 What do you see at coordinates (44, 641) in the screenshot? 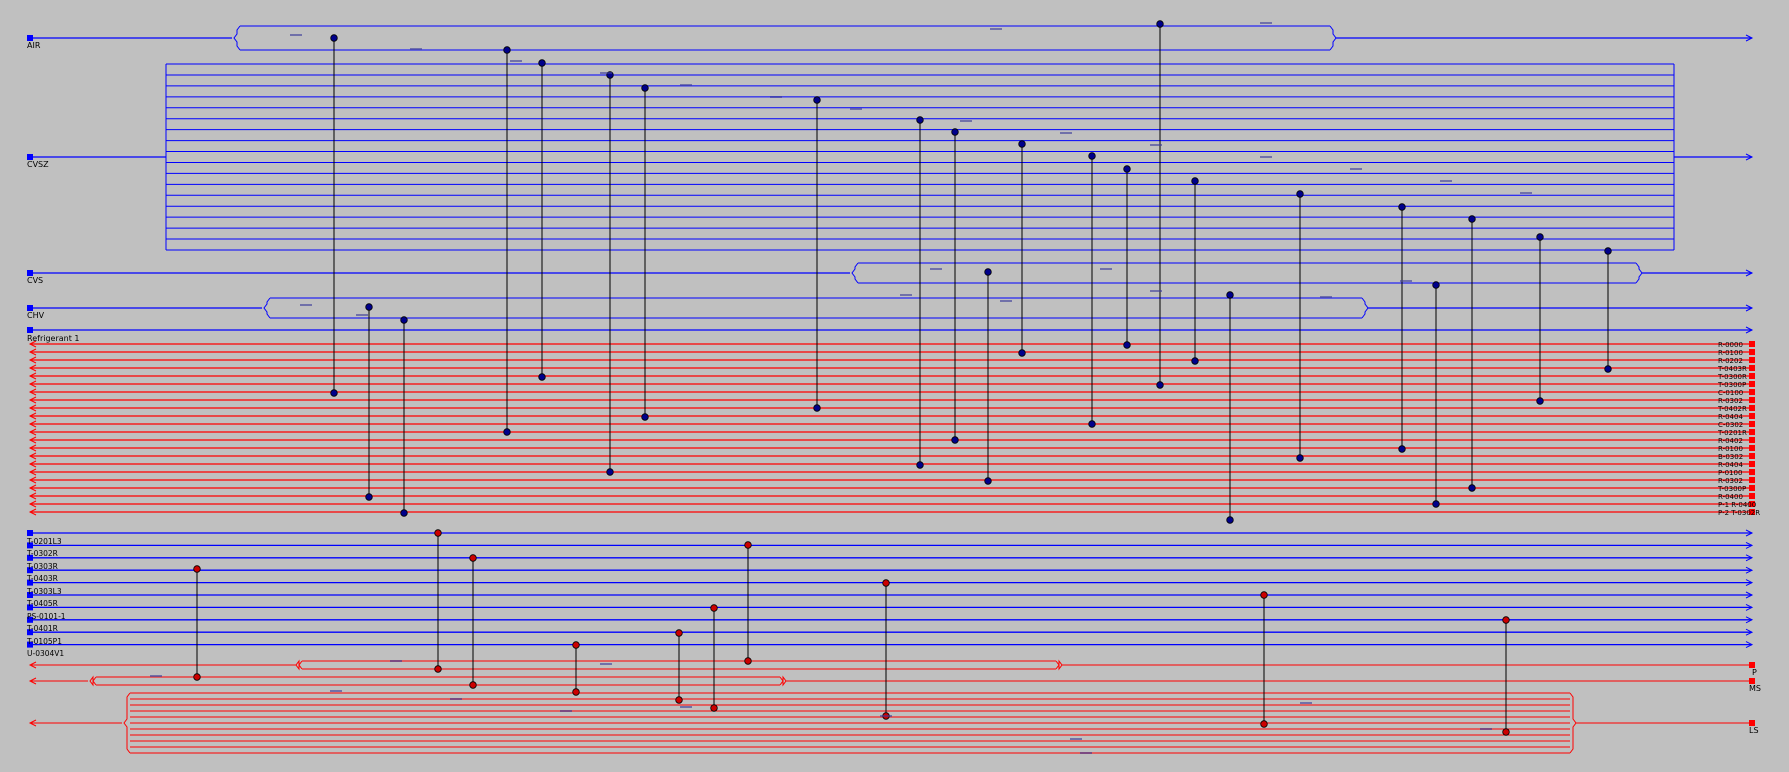
I see `hot-stream-label: T-0105P1` at bounding box center [44, 641].